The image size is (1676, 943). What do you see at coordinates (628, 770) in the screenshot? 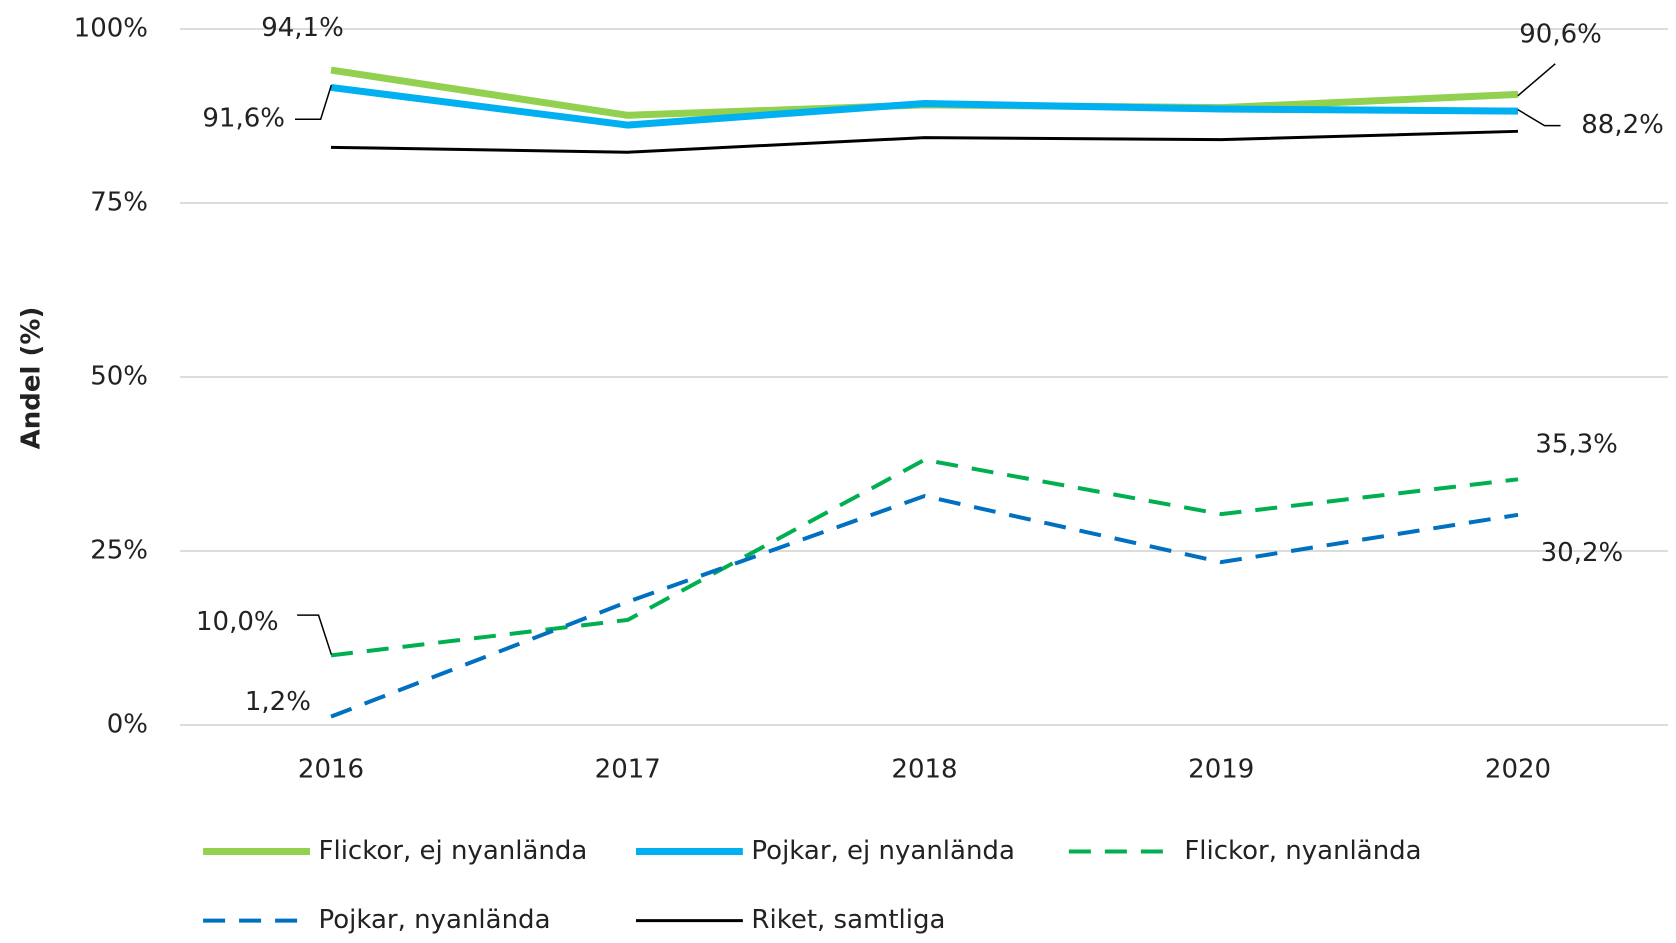
I see `x-tick-label: 2017` at bounding box center [628, 770].